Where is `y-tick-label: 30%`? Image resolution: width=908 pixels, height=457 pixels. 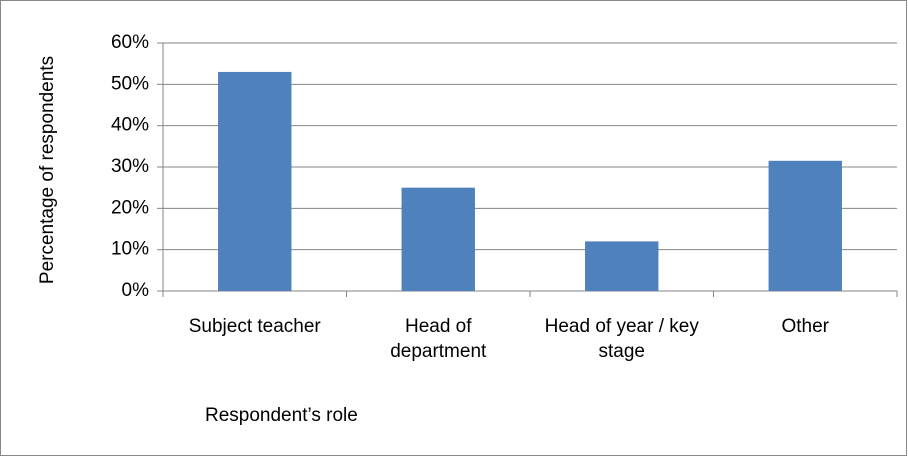
y-tick-label: 30% is located at coordinates (130, 166).